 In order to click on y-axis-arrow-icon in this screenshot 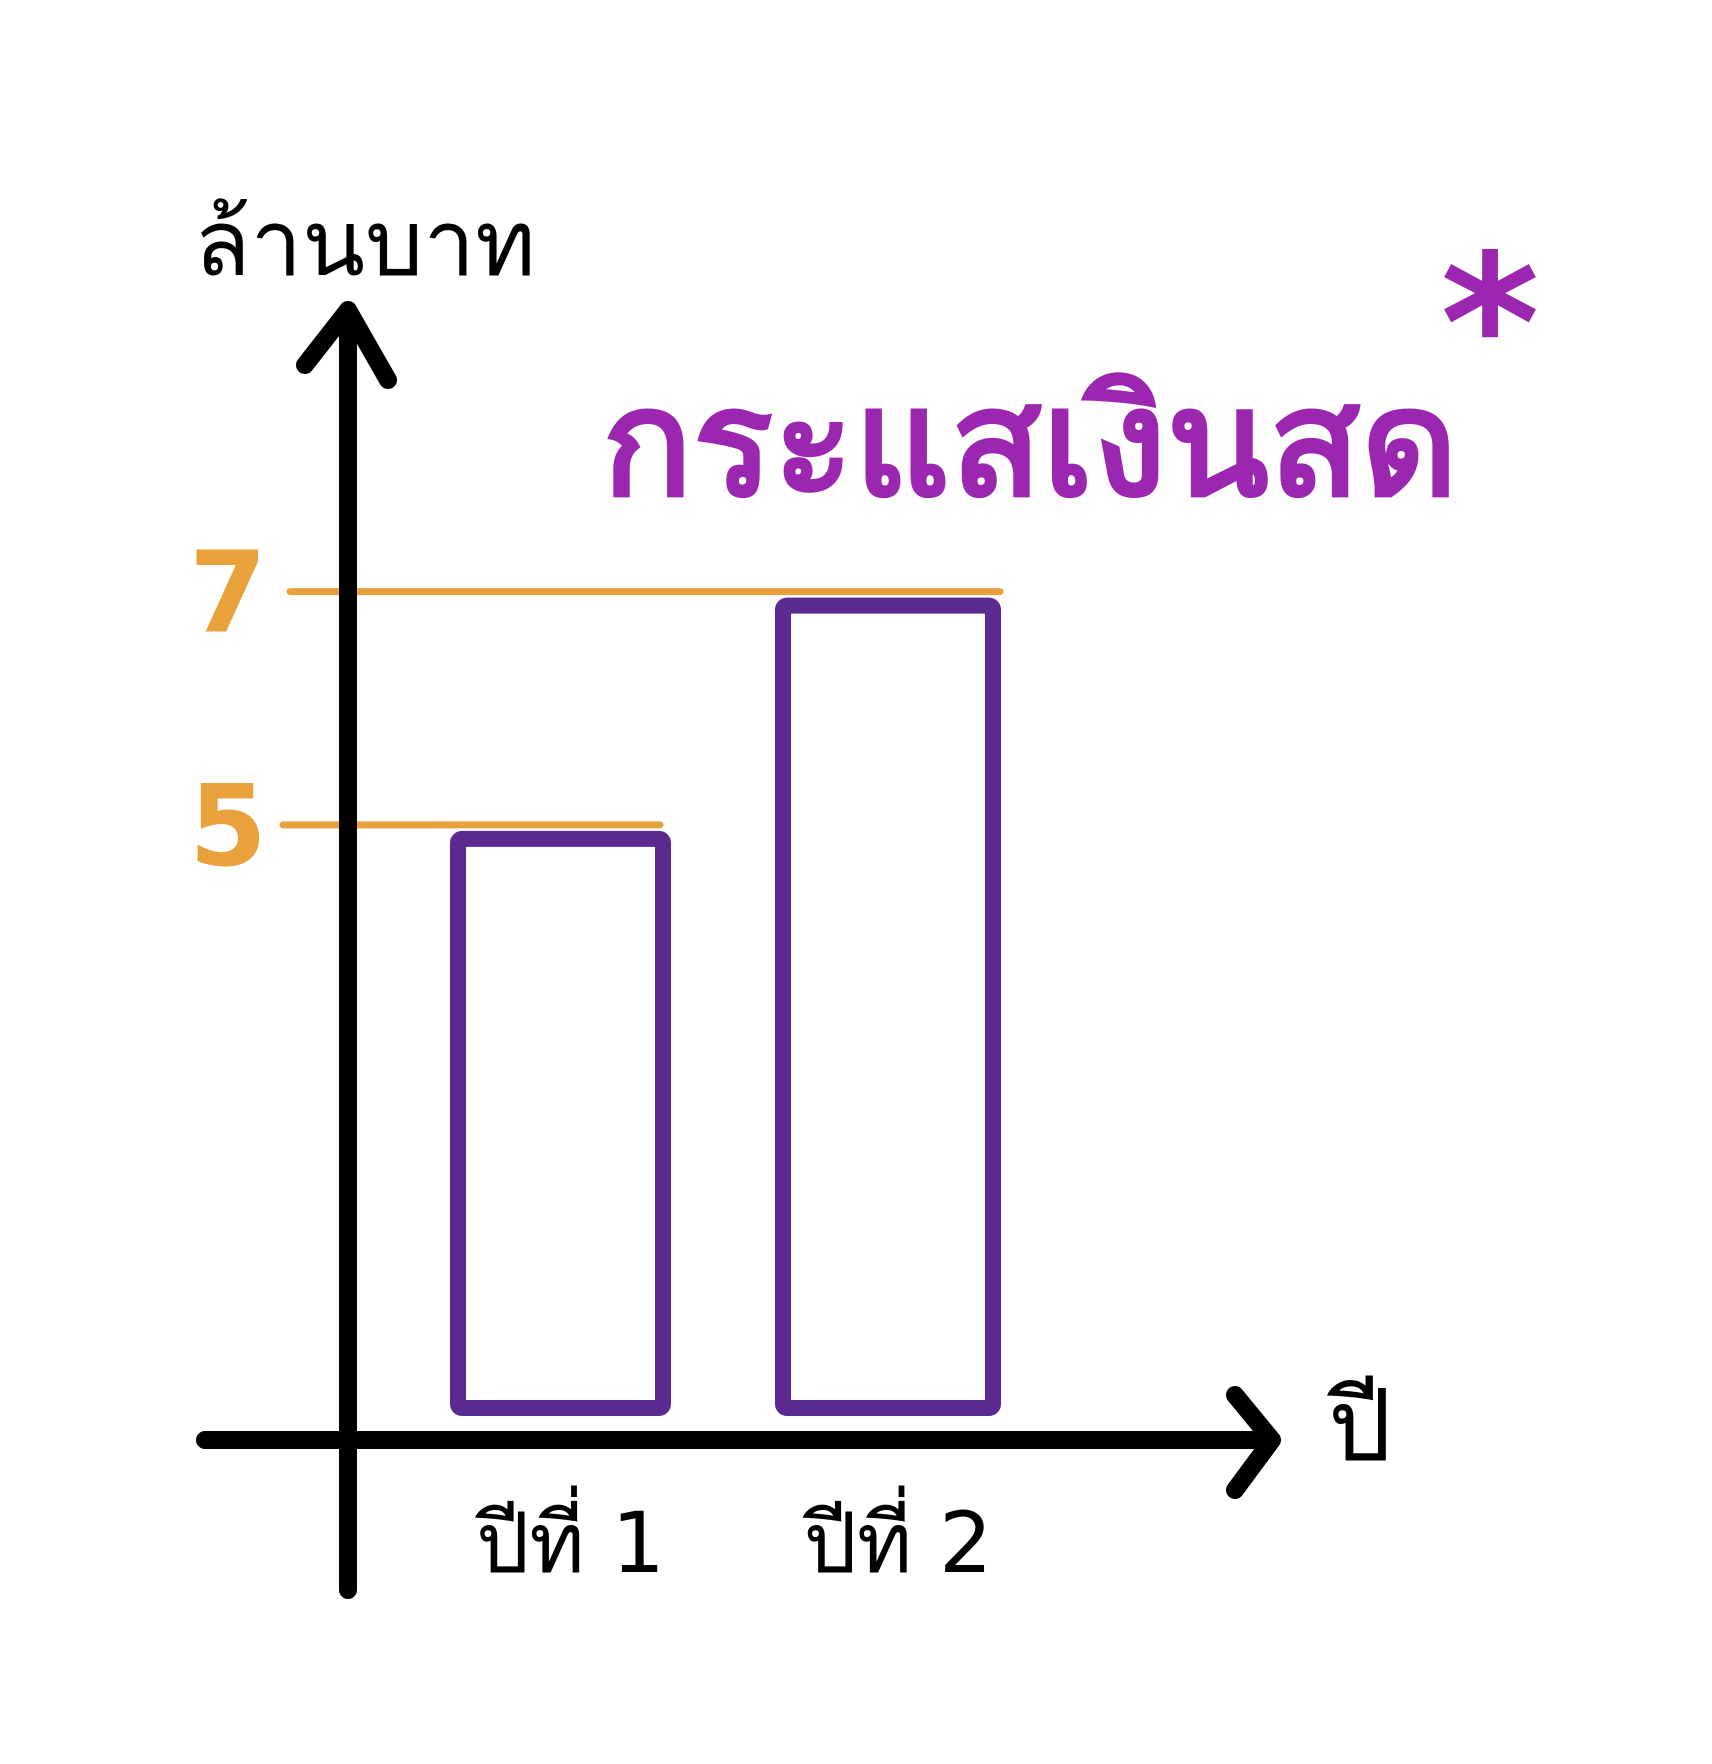, I will do `click(346, 345)`.